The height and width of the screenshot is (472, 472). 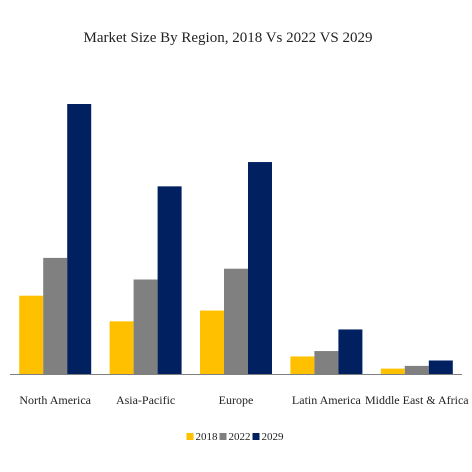 I want to click on x-tick-label: Asia-Pacific, so click(x=145, y=400).